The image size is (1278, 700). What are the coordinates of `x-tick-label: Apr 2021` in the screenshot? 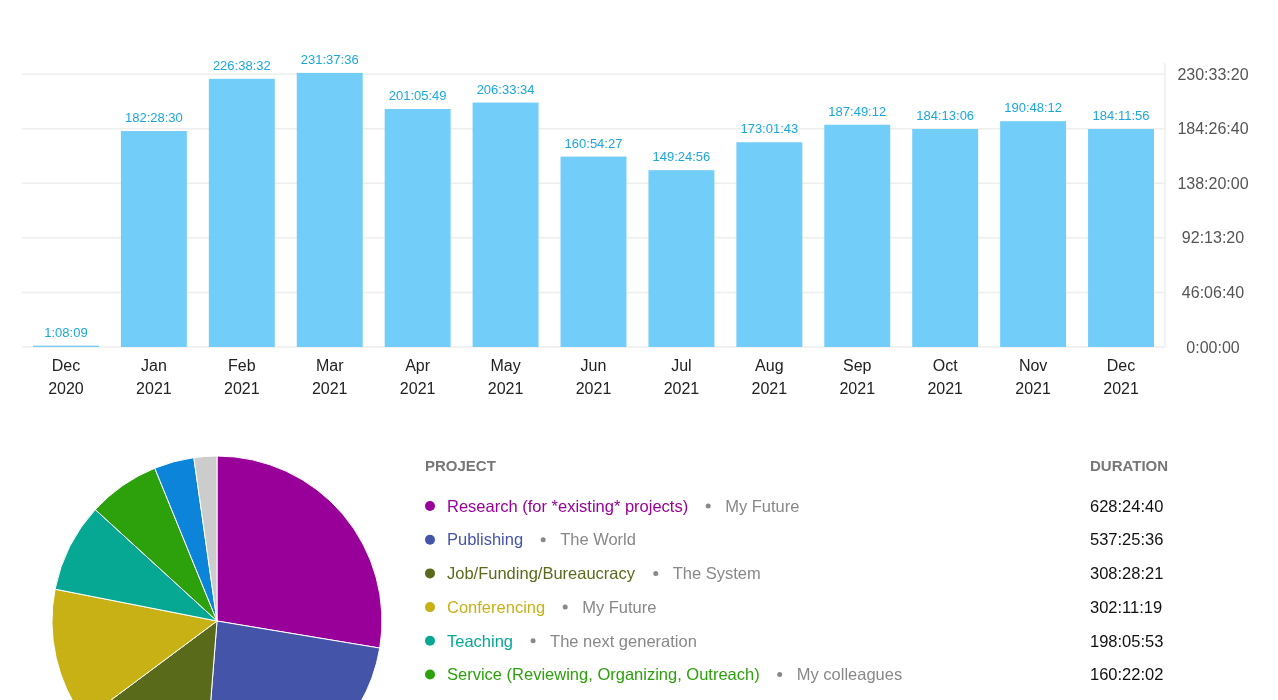 It's located at (417, 376).